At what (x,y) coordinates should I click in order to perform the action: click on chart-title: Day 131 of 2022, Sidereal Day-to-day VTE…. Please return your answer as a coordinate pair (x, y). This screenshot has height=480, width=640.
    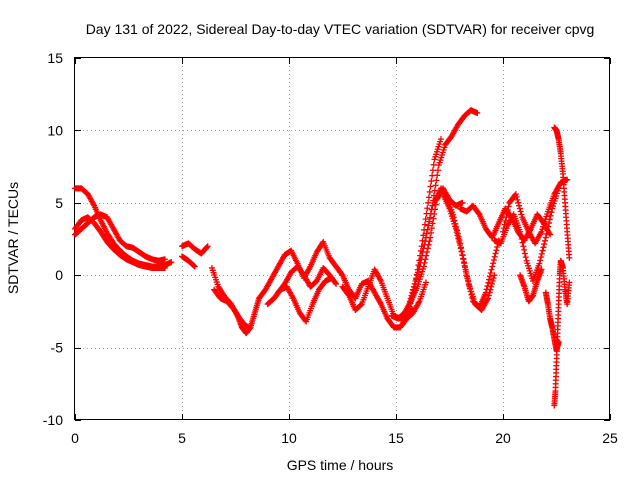
    Looking at the image, I should click on (340, 29).